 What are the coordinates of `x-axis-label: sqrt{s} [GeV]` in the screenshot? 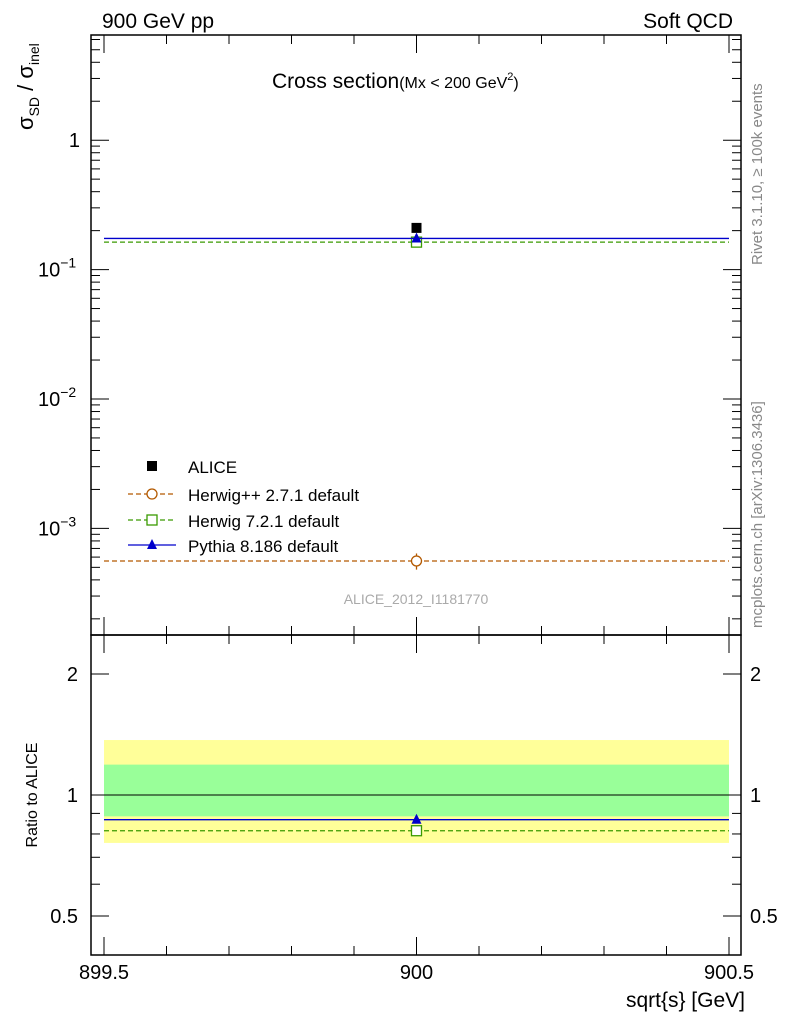 It's located at (685, 1000).